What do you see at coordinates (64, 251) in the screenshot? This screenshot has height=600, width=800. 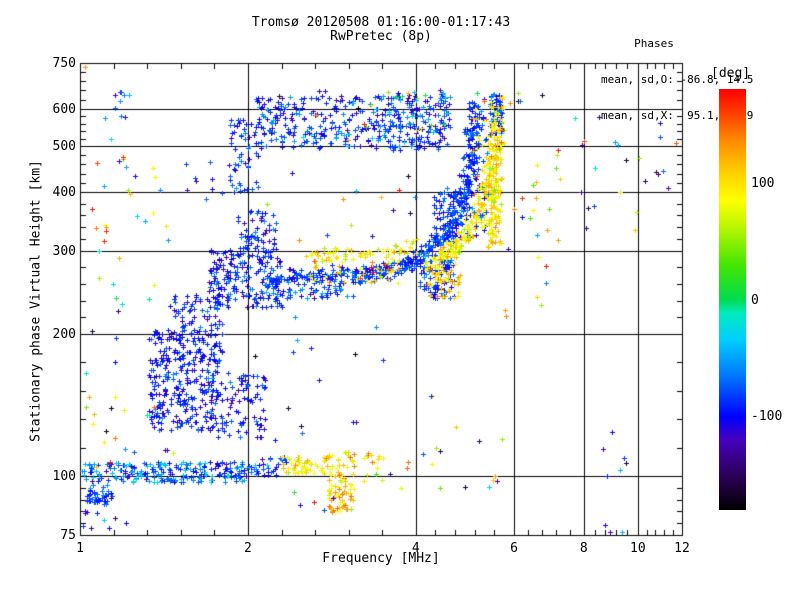 I see `y-tick-label: 300` at bounding box center [64, 251].